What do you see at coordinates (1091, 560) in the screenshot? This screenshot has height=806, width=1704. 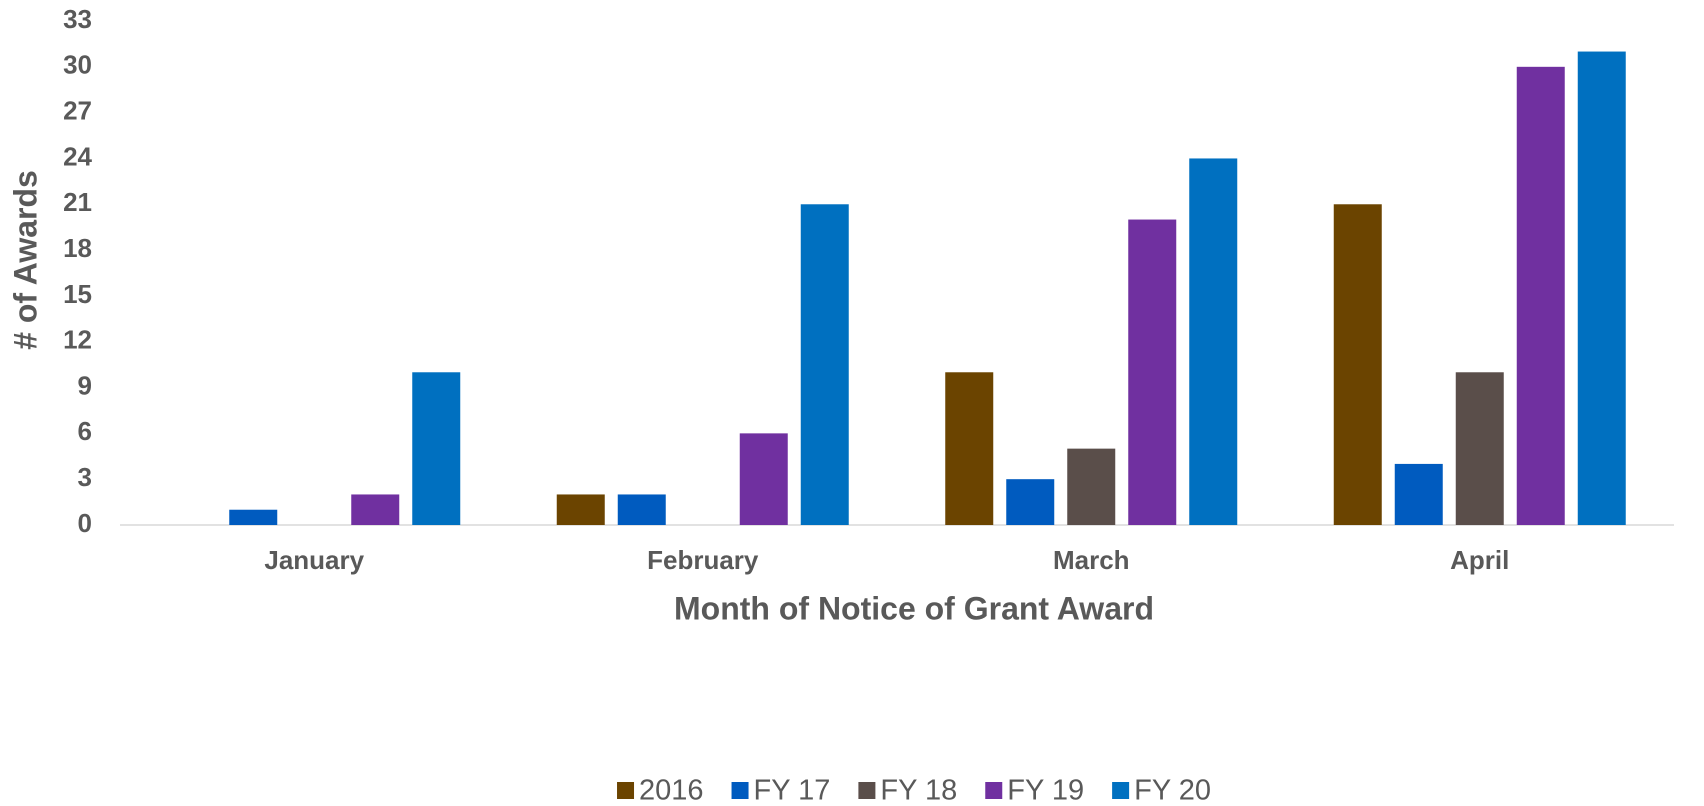 I see `x-tick-label: March` at bounding box center [1091, 560].